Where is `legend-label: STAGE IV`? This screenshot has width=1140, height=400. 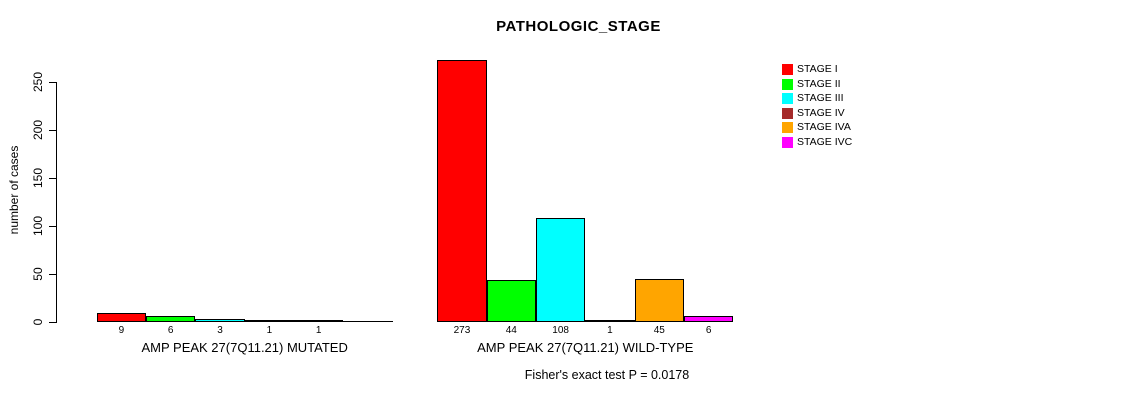
legend-label: STAGE IV is located at coordinates (821, 112).